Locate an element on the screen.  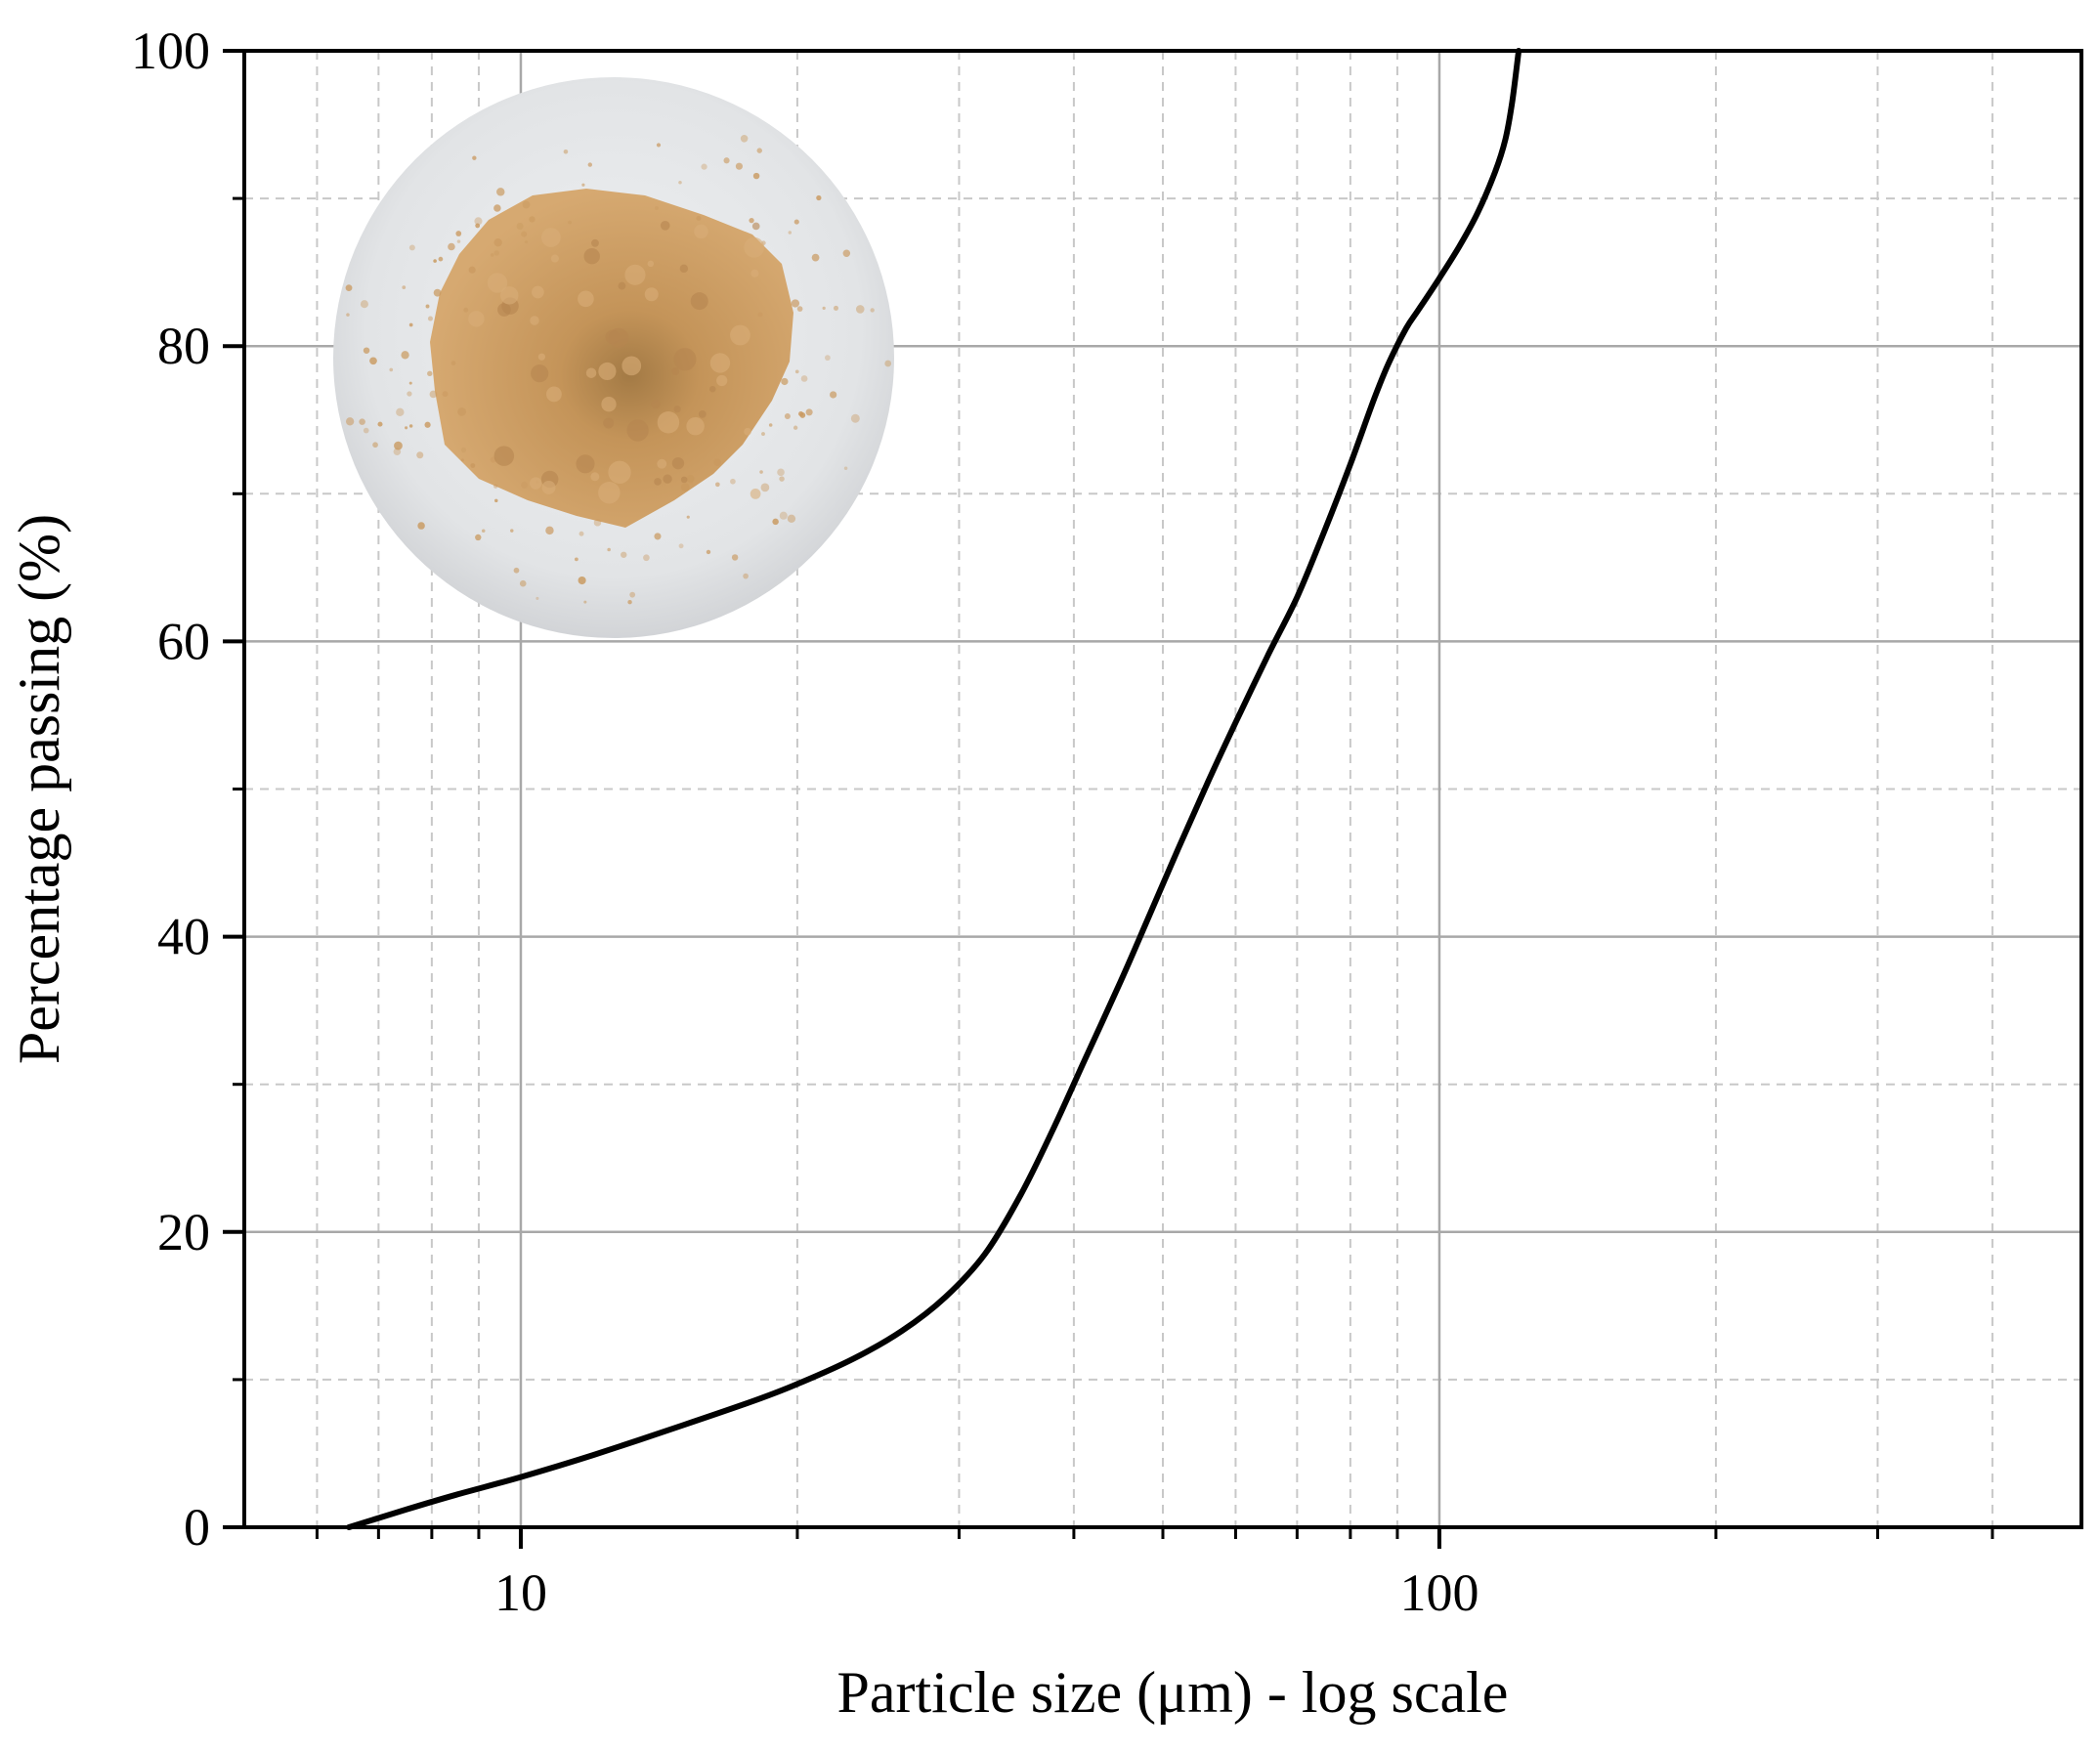
x-axis-title: Particle size (μm) - log scale is located at coordinates (1173, 1692).